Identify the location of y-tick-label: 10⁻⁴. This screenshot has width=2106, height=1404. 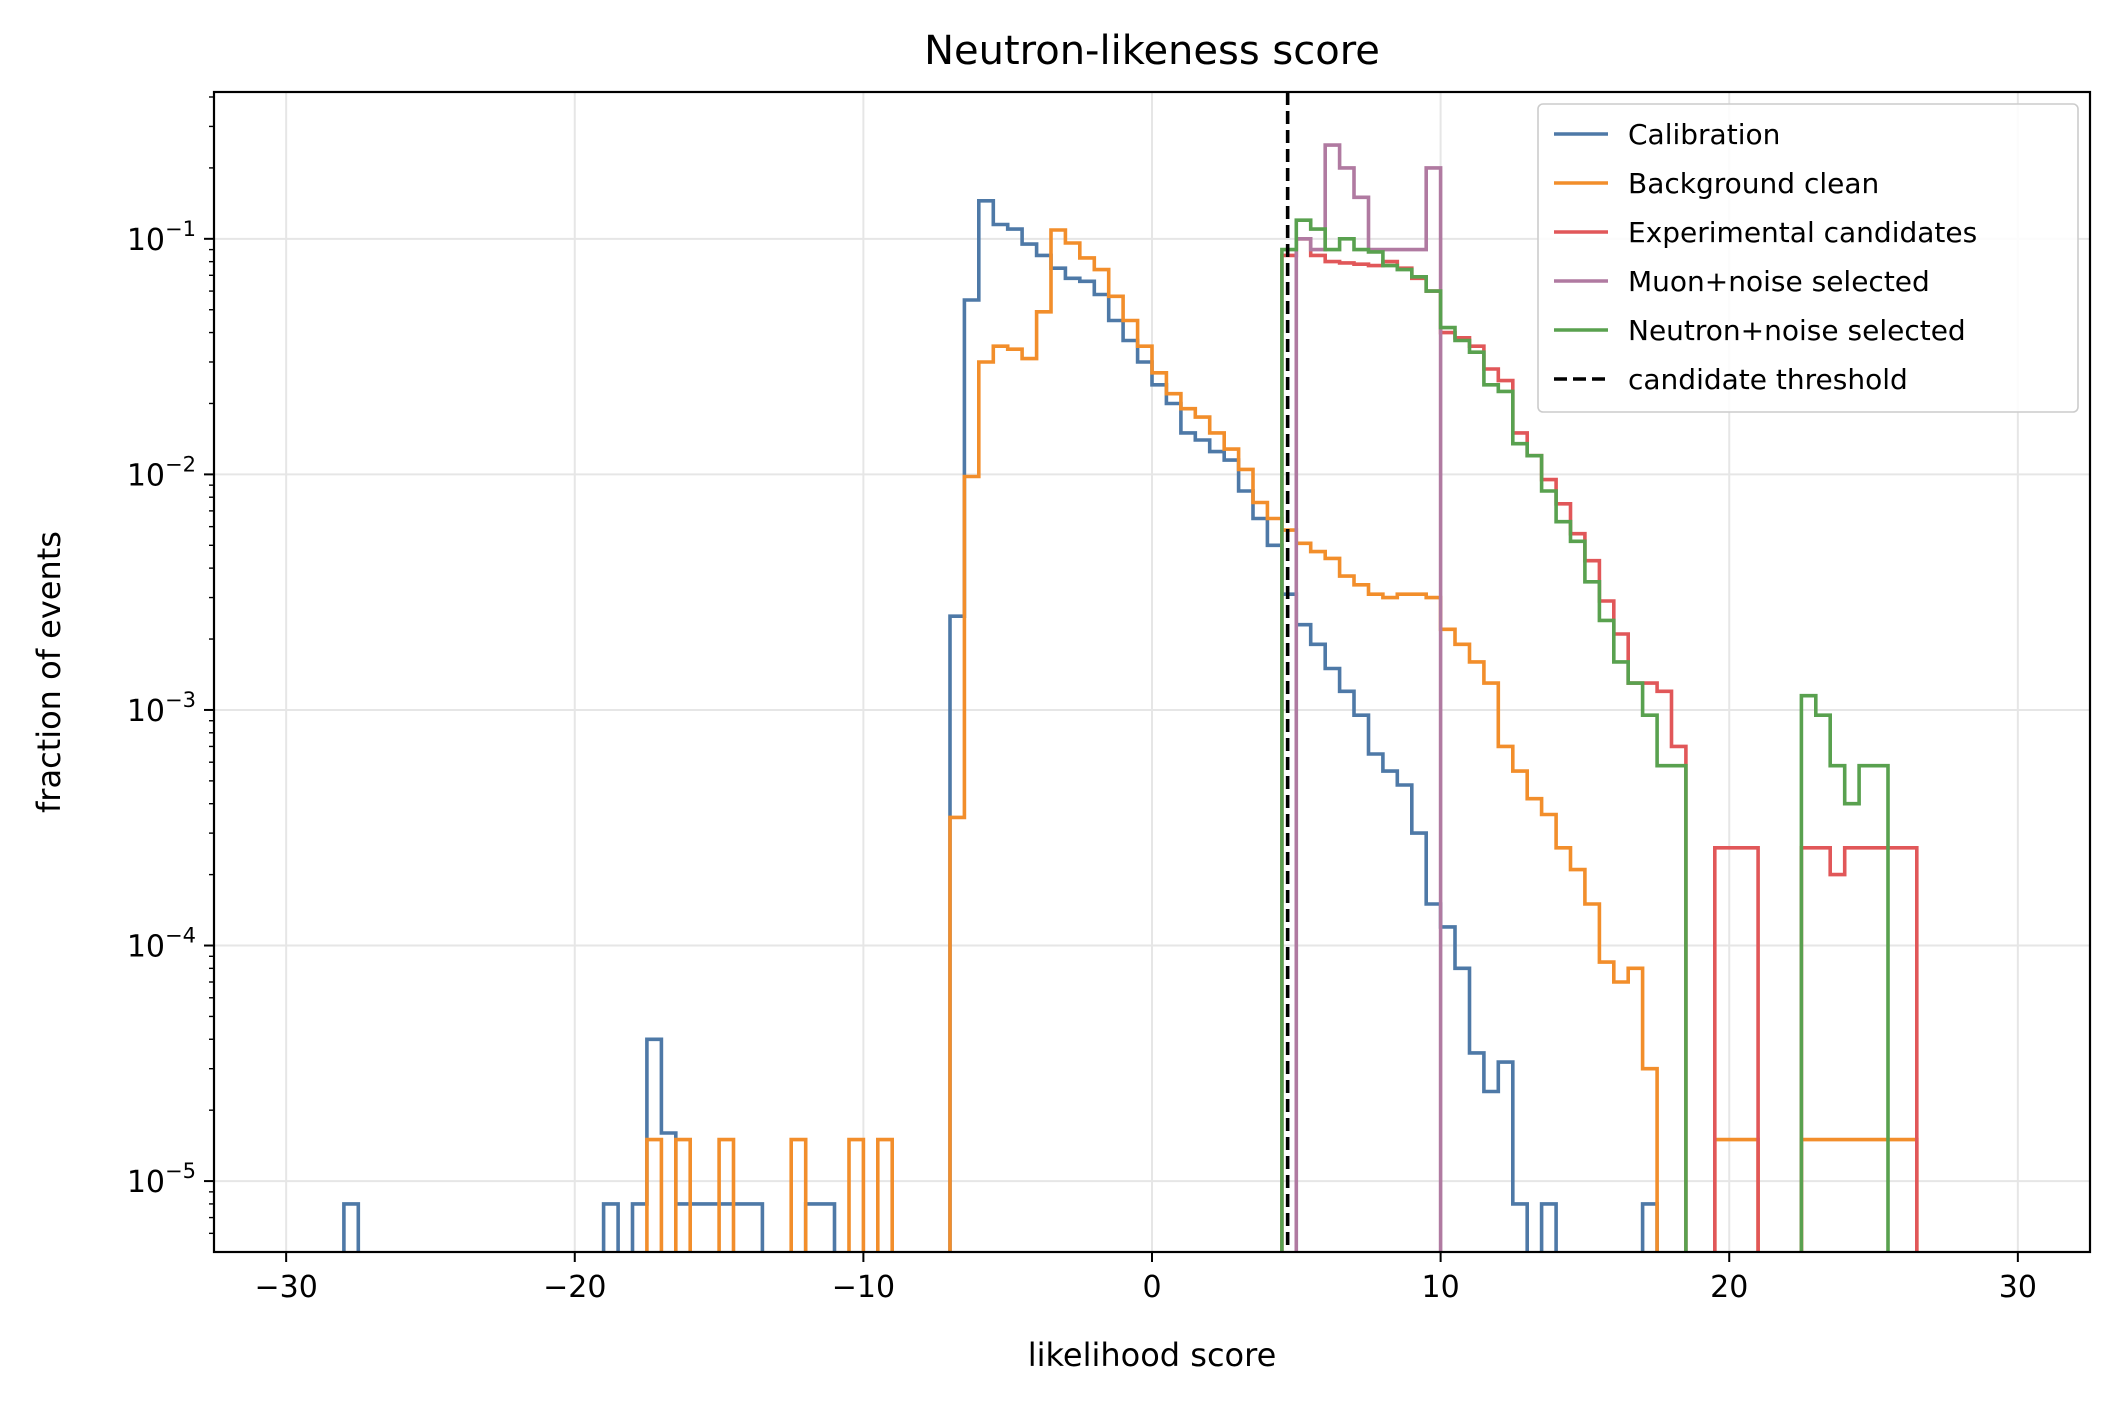
(161, 944).